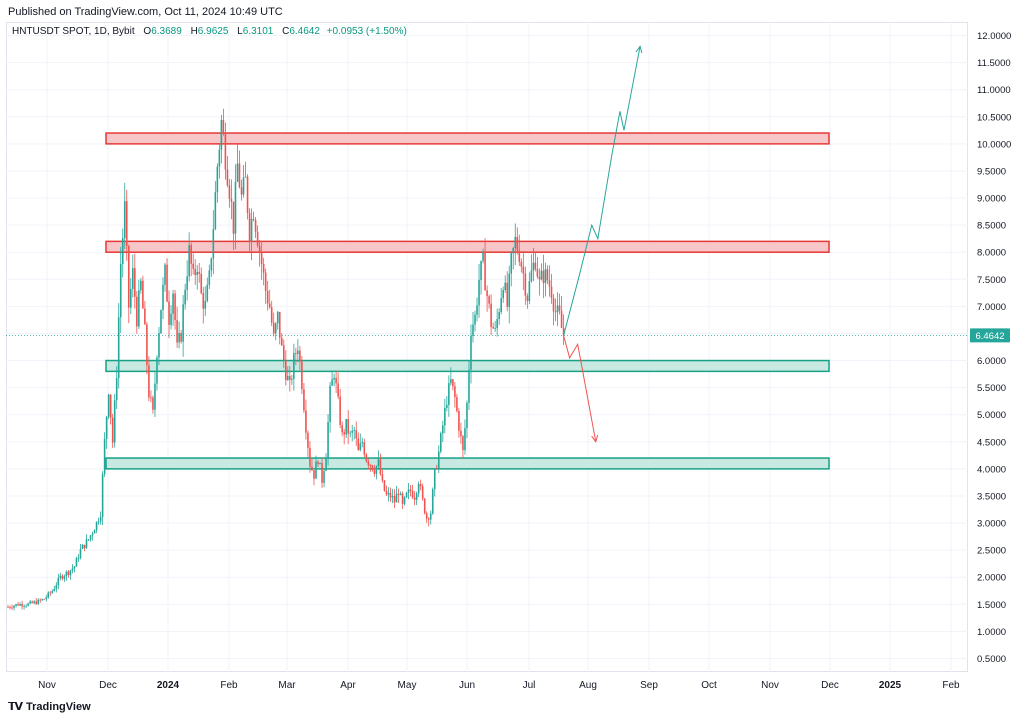 This screenshot has width=1024, height=718. Describe the element at coordinates (991, 388) in the screenshot. I see `y-tick-label: 5.5000` at that location.